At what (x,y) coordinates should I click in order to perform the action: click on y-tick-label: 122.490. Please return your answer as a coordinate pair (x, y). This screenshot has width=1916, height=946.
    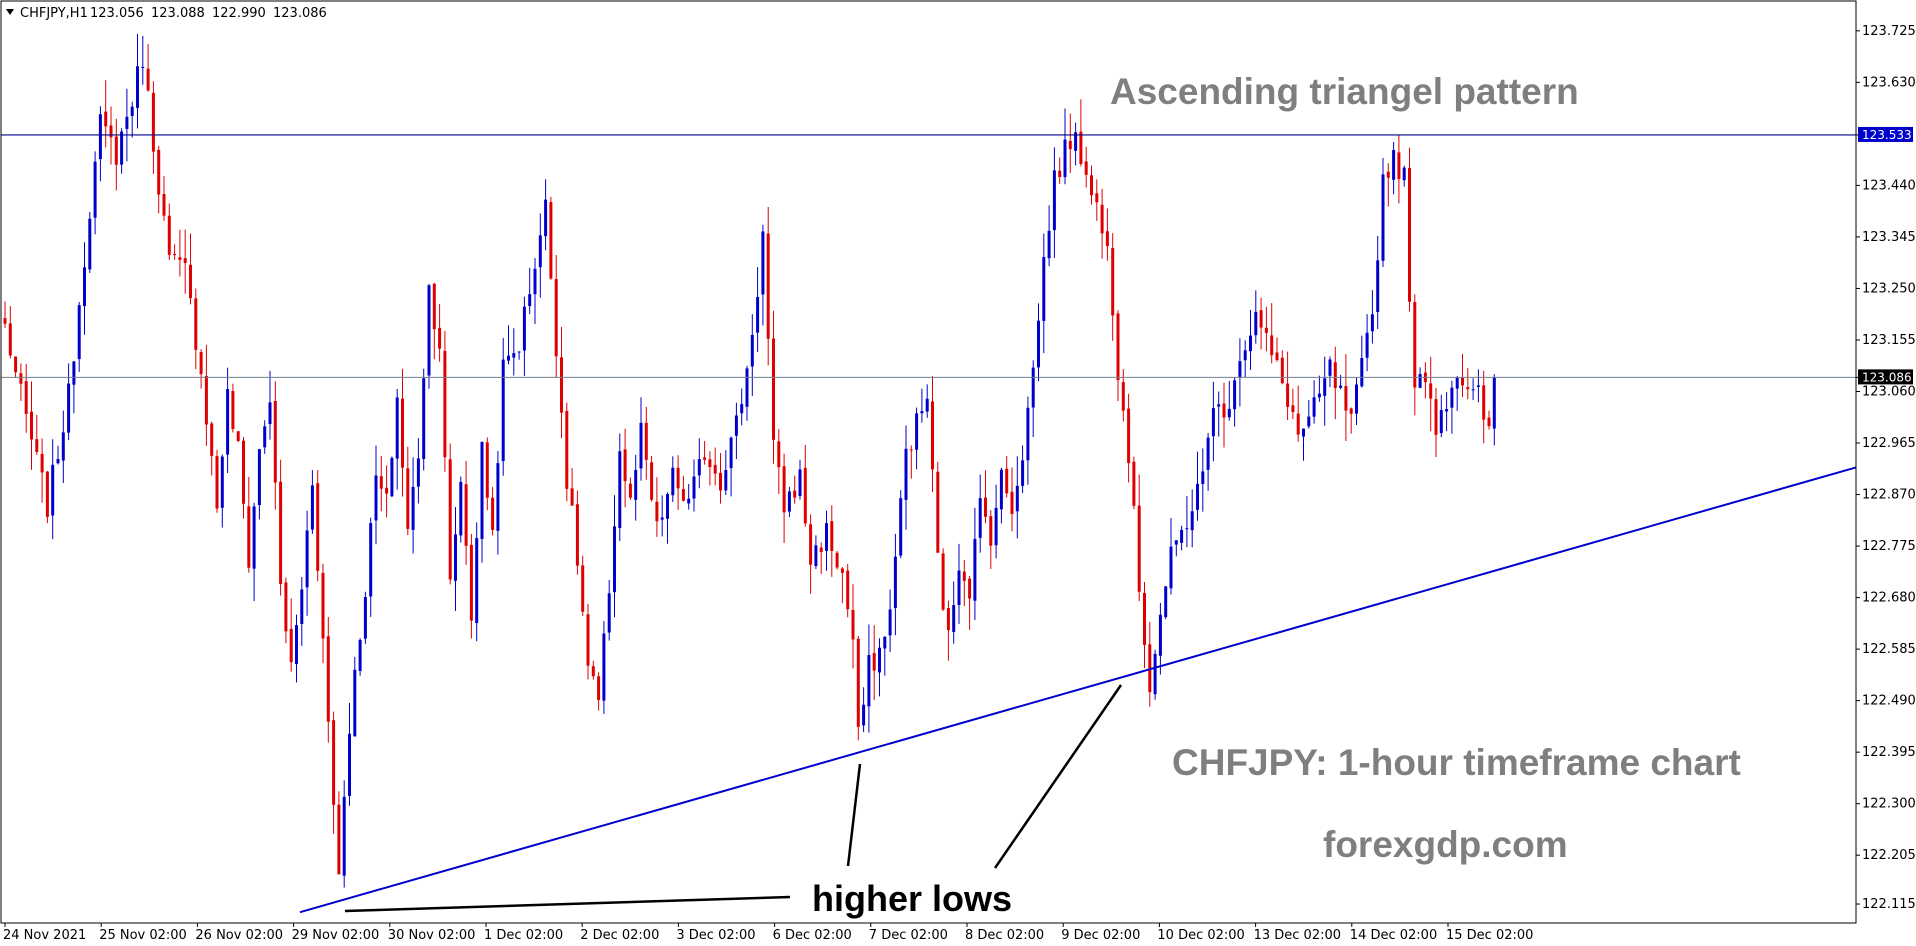
    Looking at the image, I should click on (1889, 701).